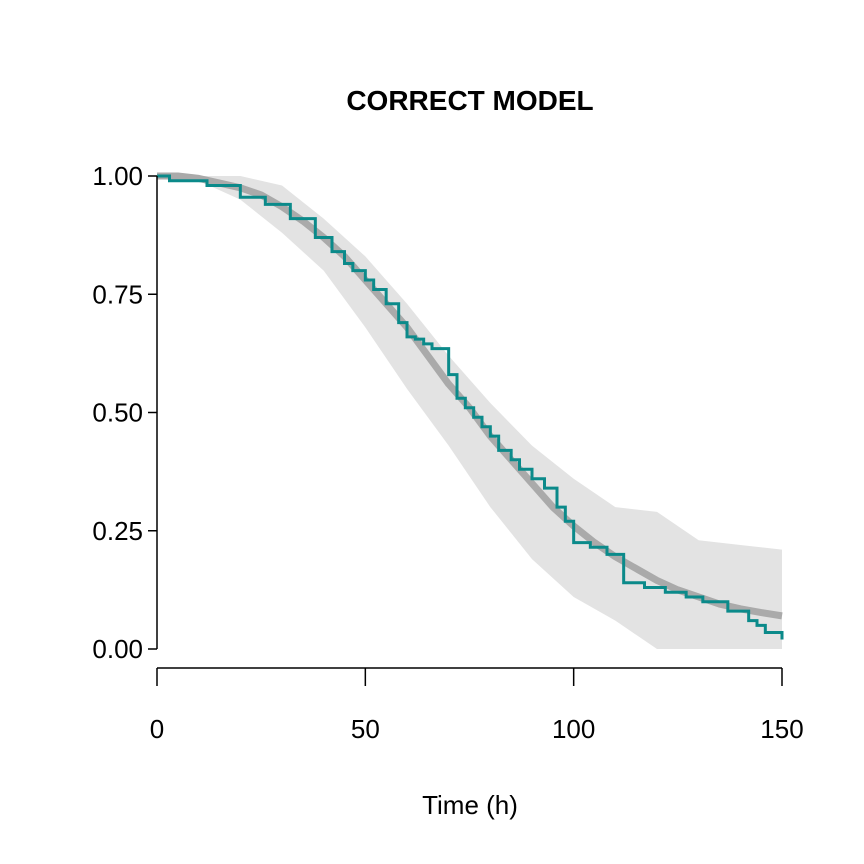 This screenshot has height=864, width=864. What do you see at coordinates (117, 176) in the screenshot?
I see `y-tick-label: 1.00` at bounding box center [117, 176].